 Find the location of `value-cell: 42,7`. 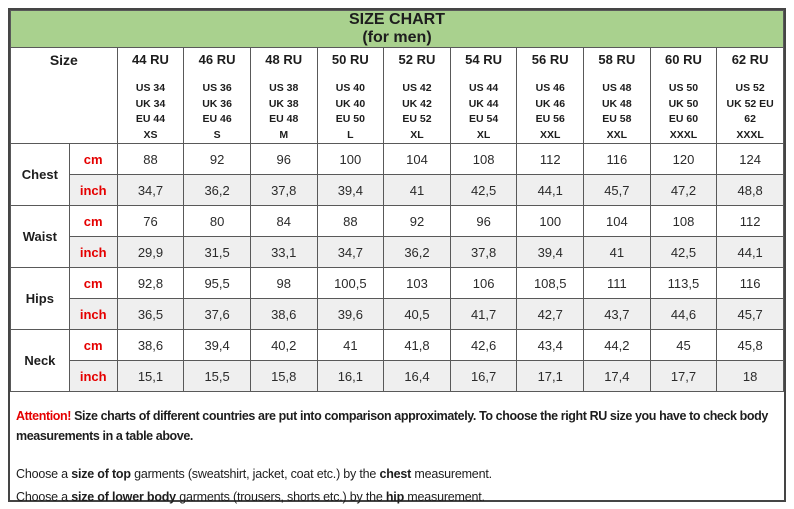

value-cell: 42,7 is located at coordinates (550, 314).